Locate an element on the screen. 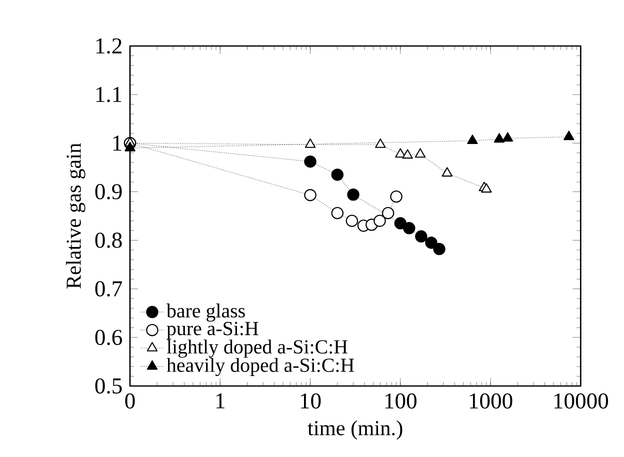 The height and width of the screenshot is (457, 624). legend-label: lightly doped a-Si:C:H is located at coordinates (257, 349).